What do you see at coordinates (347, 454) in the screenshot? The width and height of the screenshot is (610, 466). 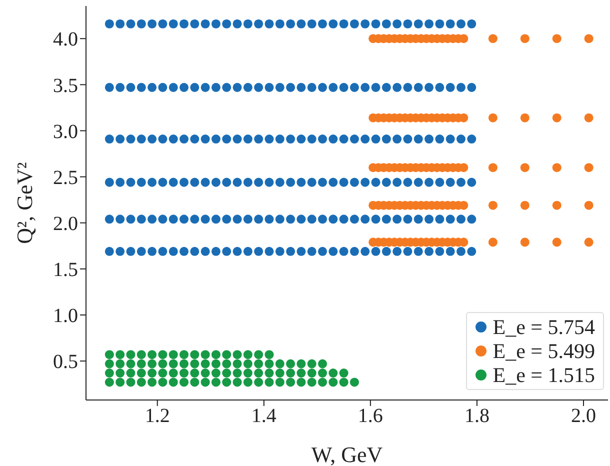 I see `x-axis-title: W, GeV` at bounding box center [347, 454].